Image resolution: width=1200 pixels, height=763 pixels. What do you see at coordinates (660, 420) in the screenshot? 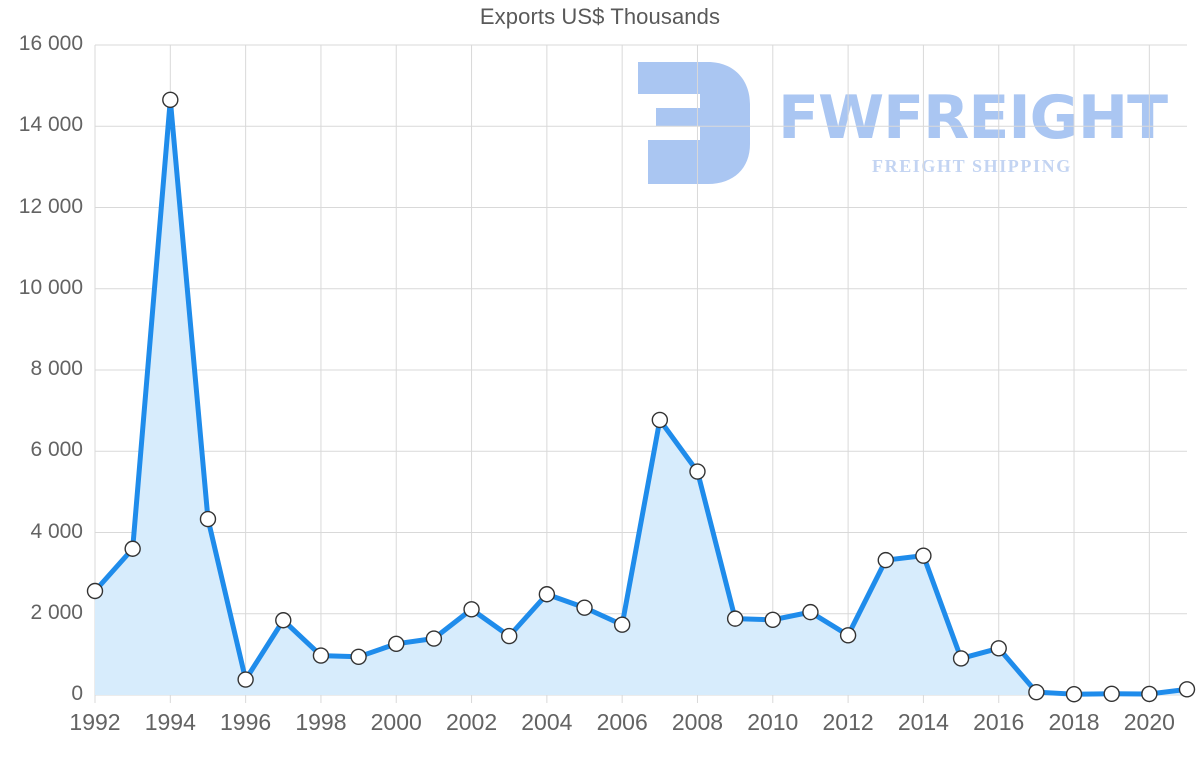
I see `data-point-marker: 2007: 6770` at bounding box center [660, 420].